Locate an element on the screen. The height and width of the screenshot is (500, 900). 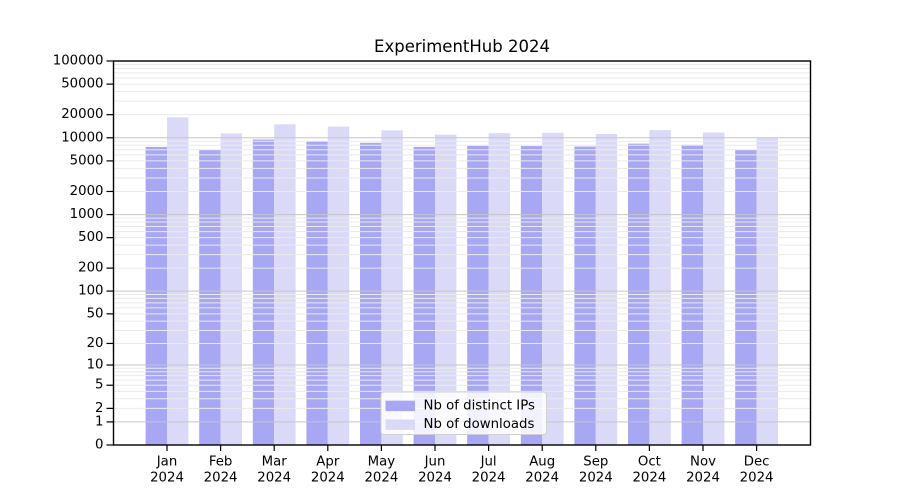
x-tick-label-month: Mar is located at coordinates (275, 462).